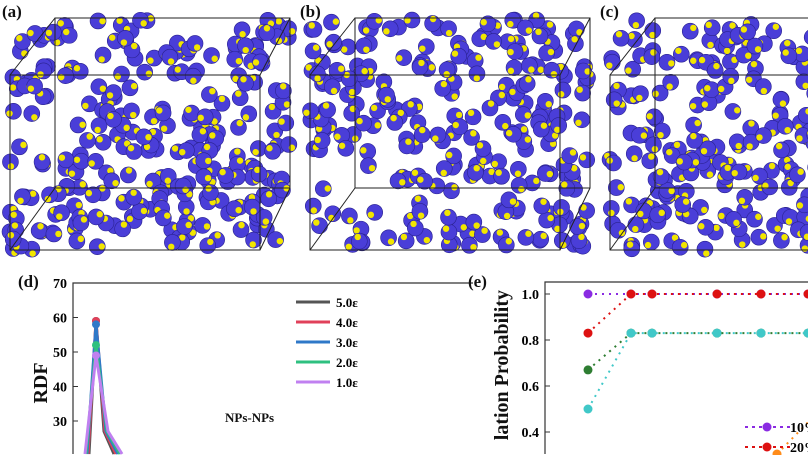 This screenshot has height=455, width=808. What do you see at coordinates (60, 319) in the screenshot?
I see `y-tick-label: 60` at bounding box center [60, 319].